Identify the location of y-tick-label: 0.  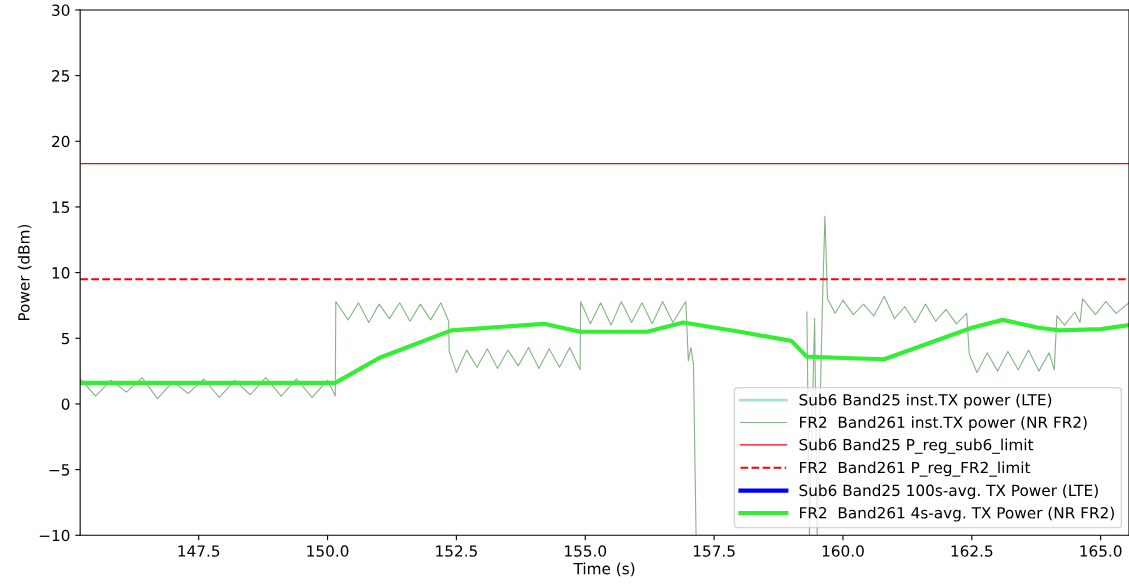
(65, 404).